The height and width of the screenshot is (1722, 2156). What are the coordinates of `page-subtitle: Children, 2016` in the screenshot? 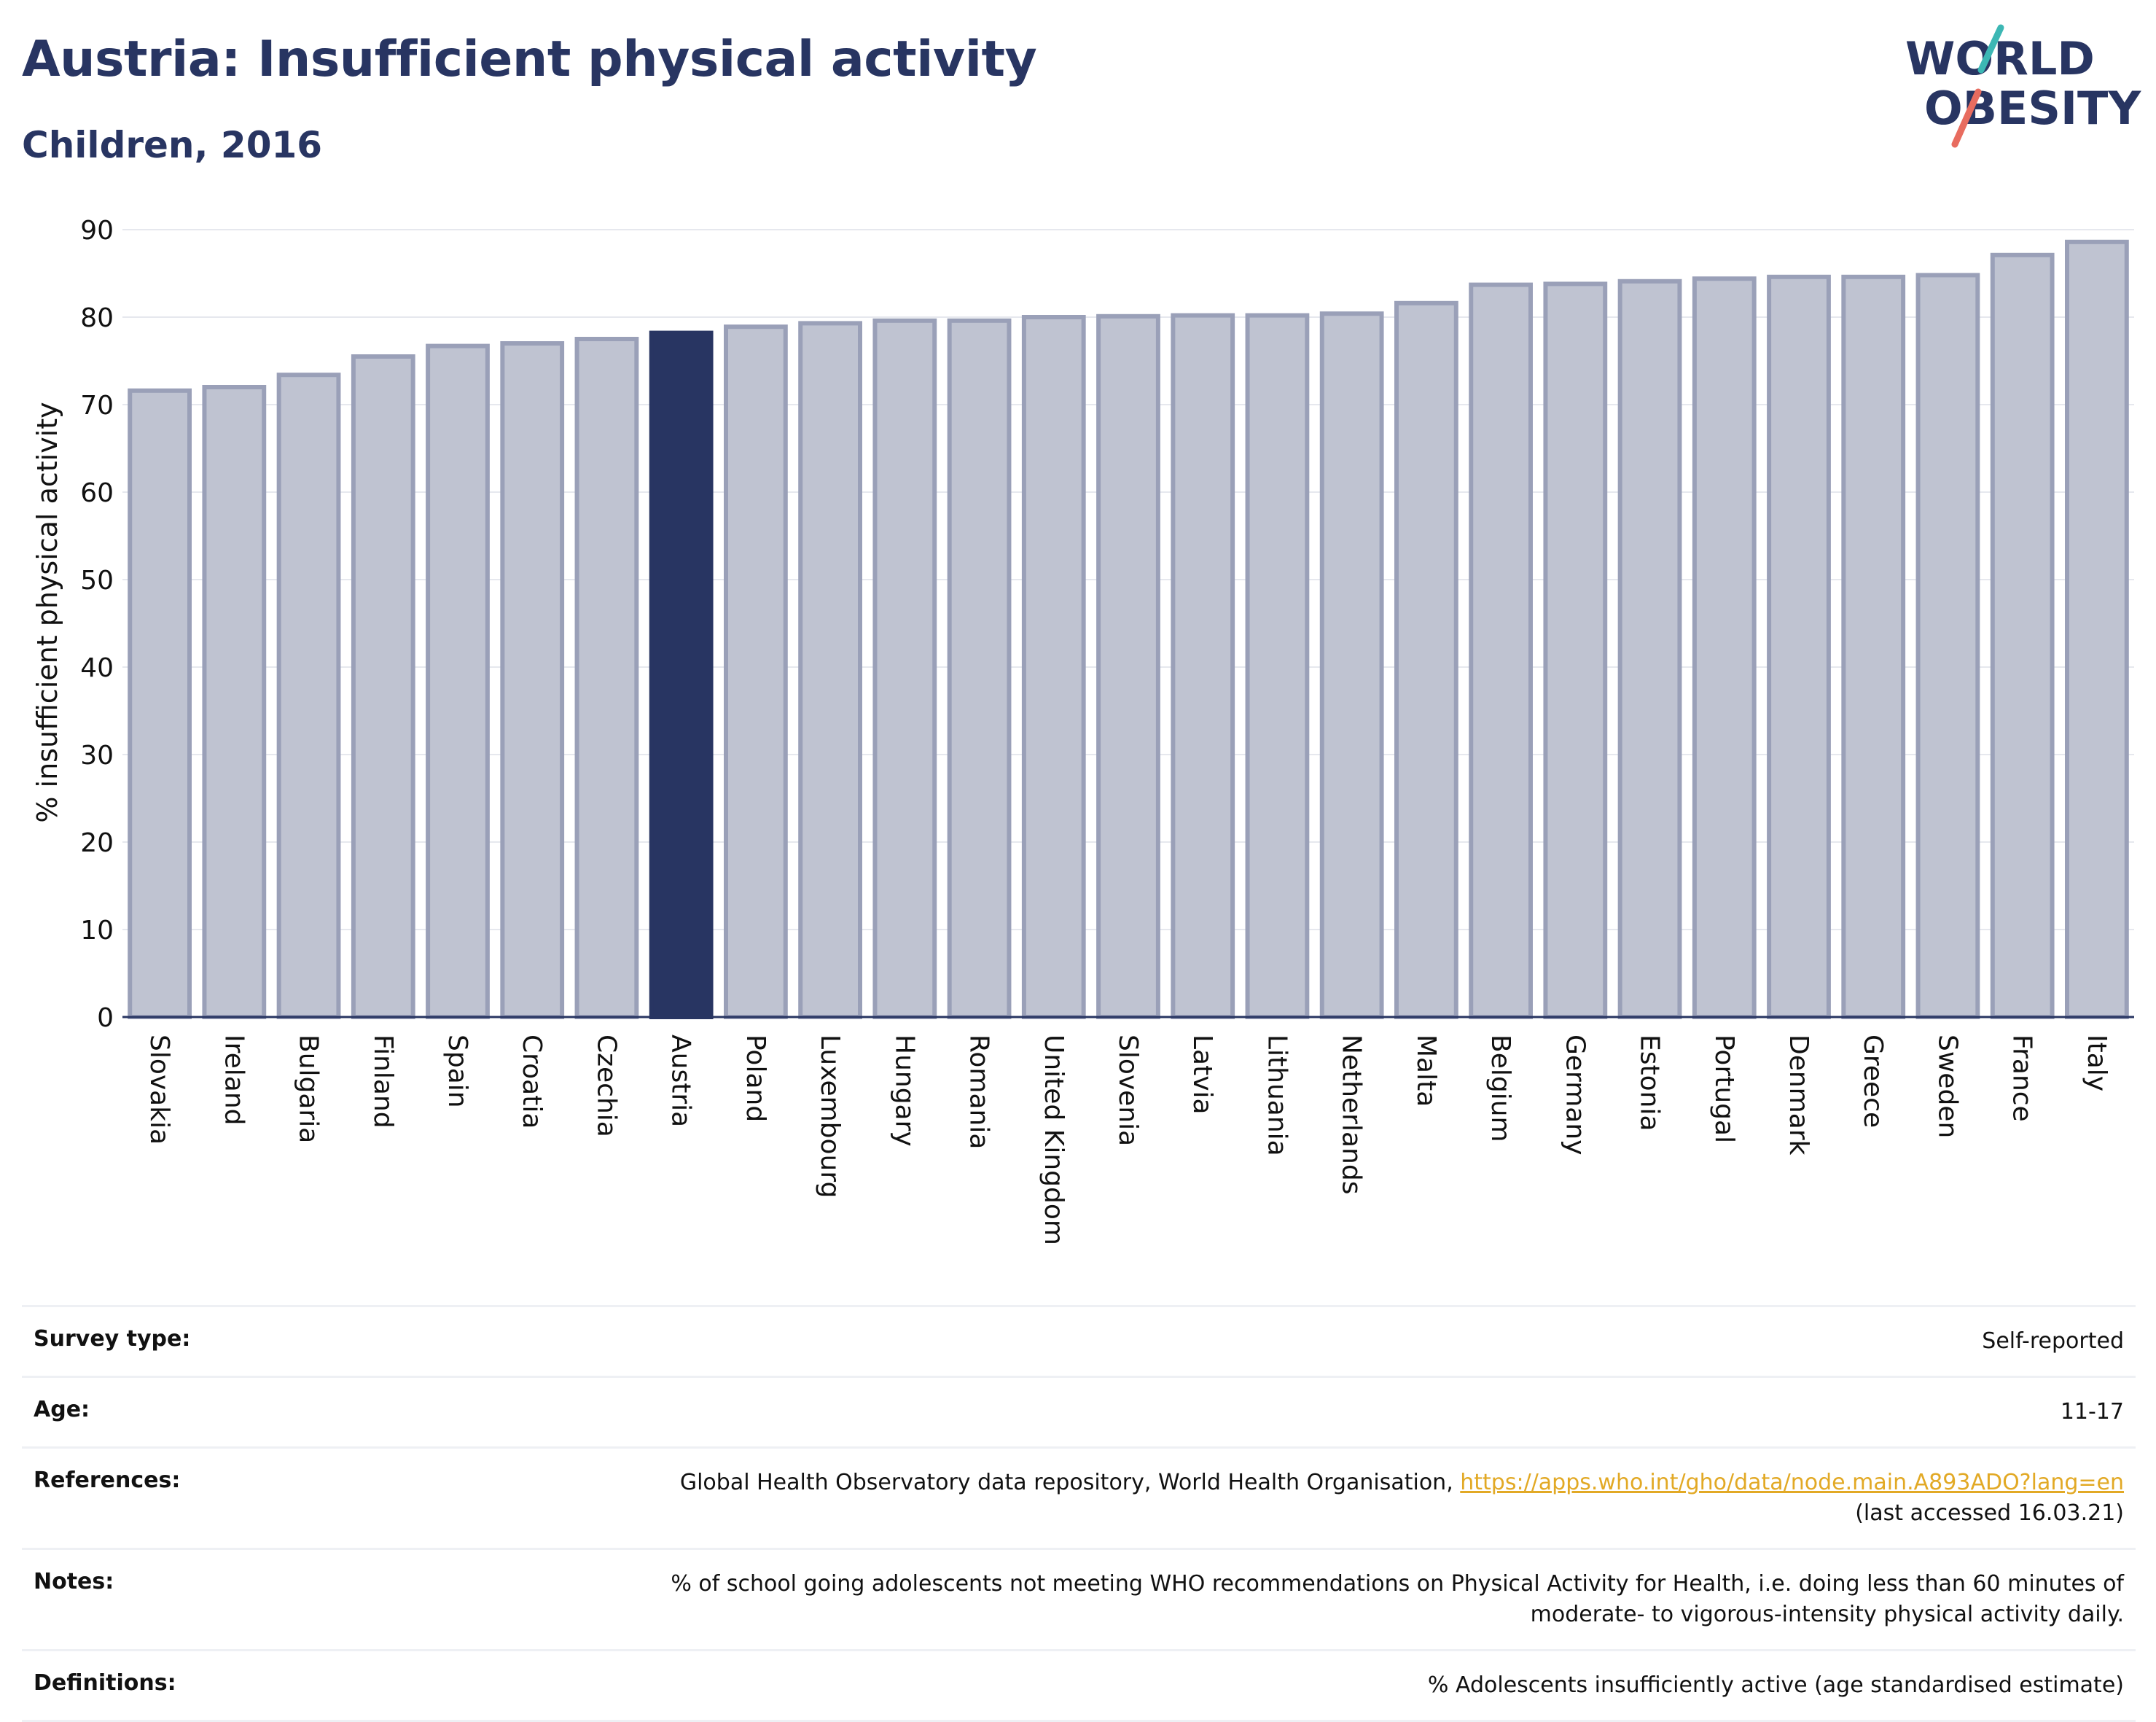 It's located at (172, 145).